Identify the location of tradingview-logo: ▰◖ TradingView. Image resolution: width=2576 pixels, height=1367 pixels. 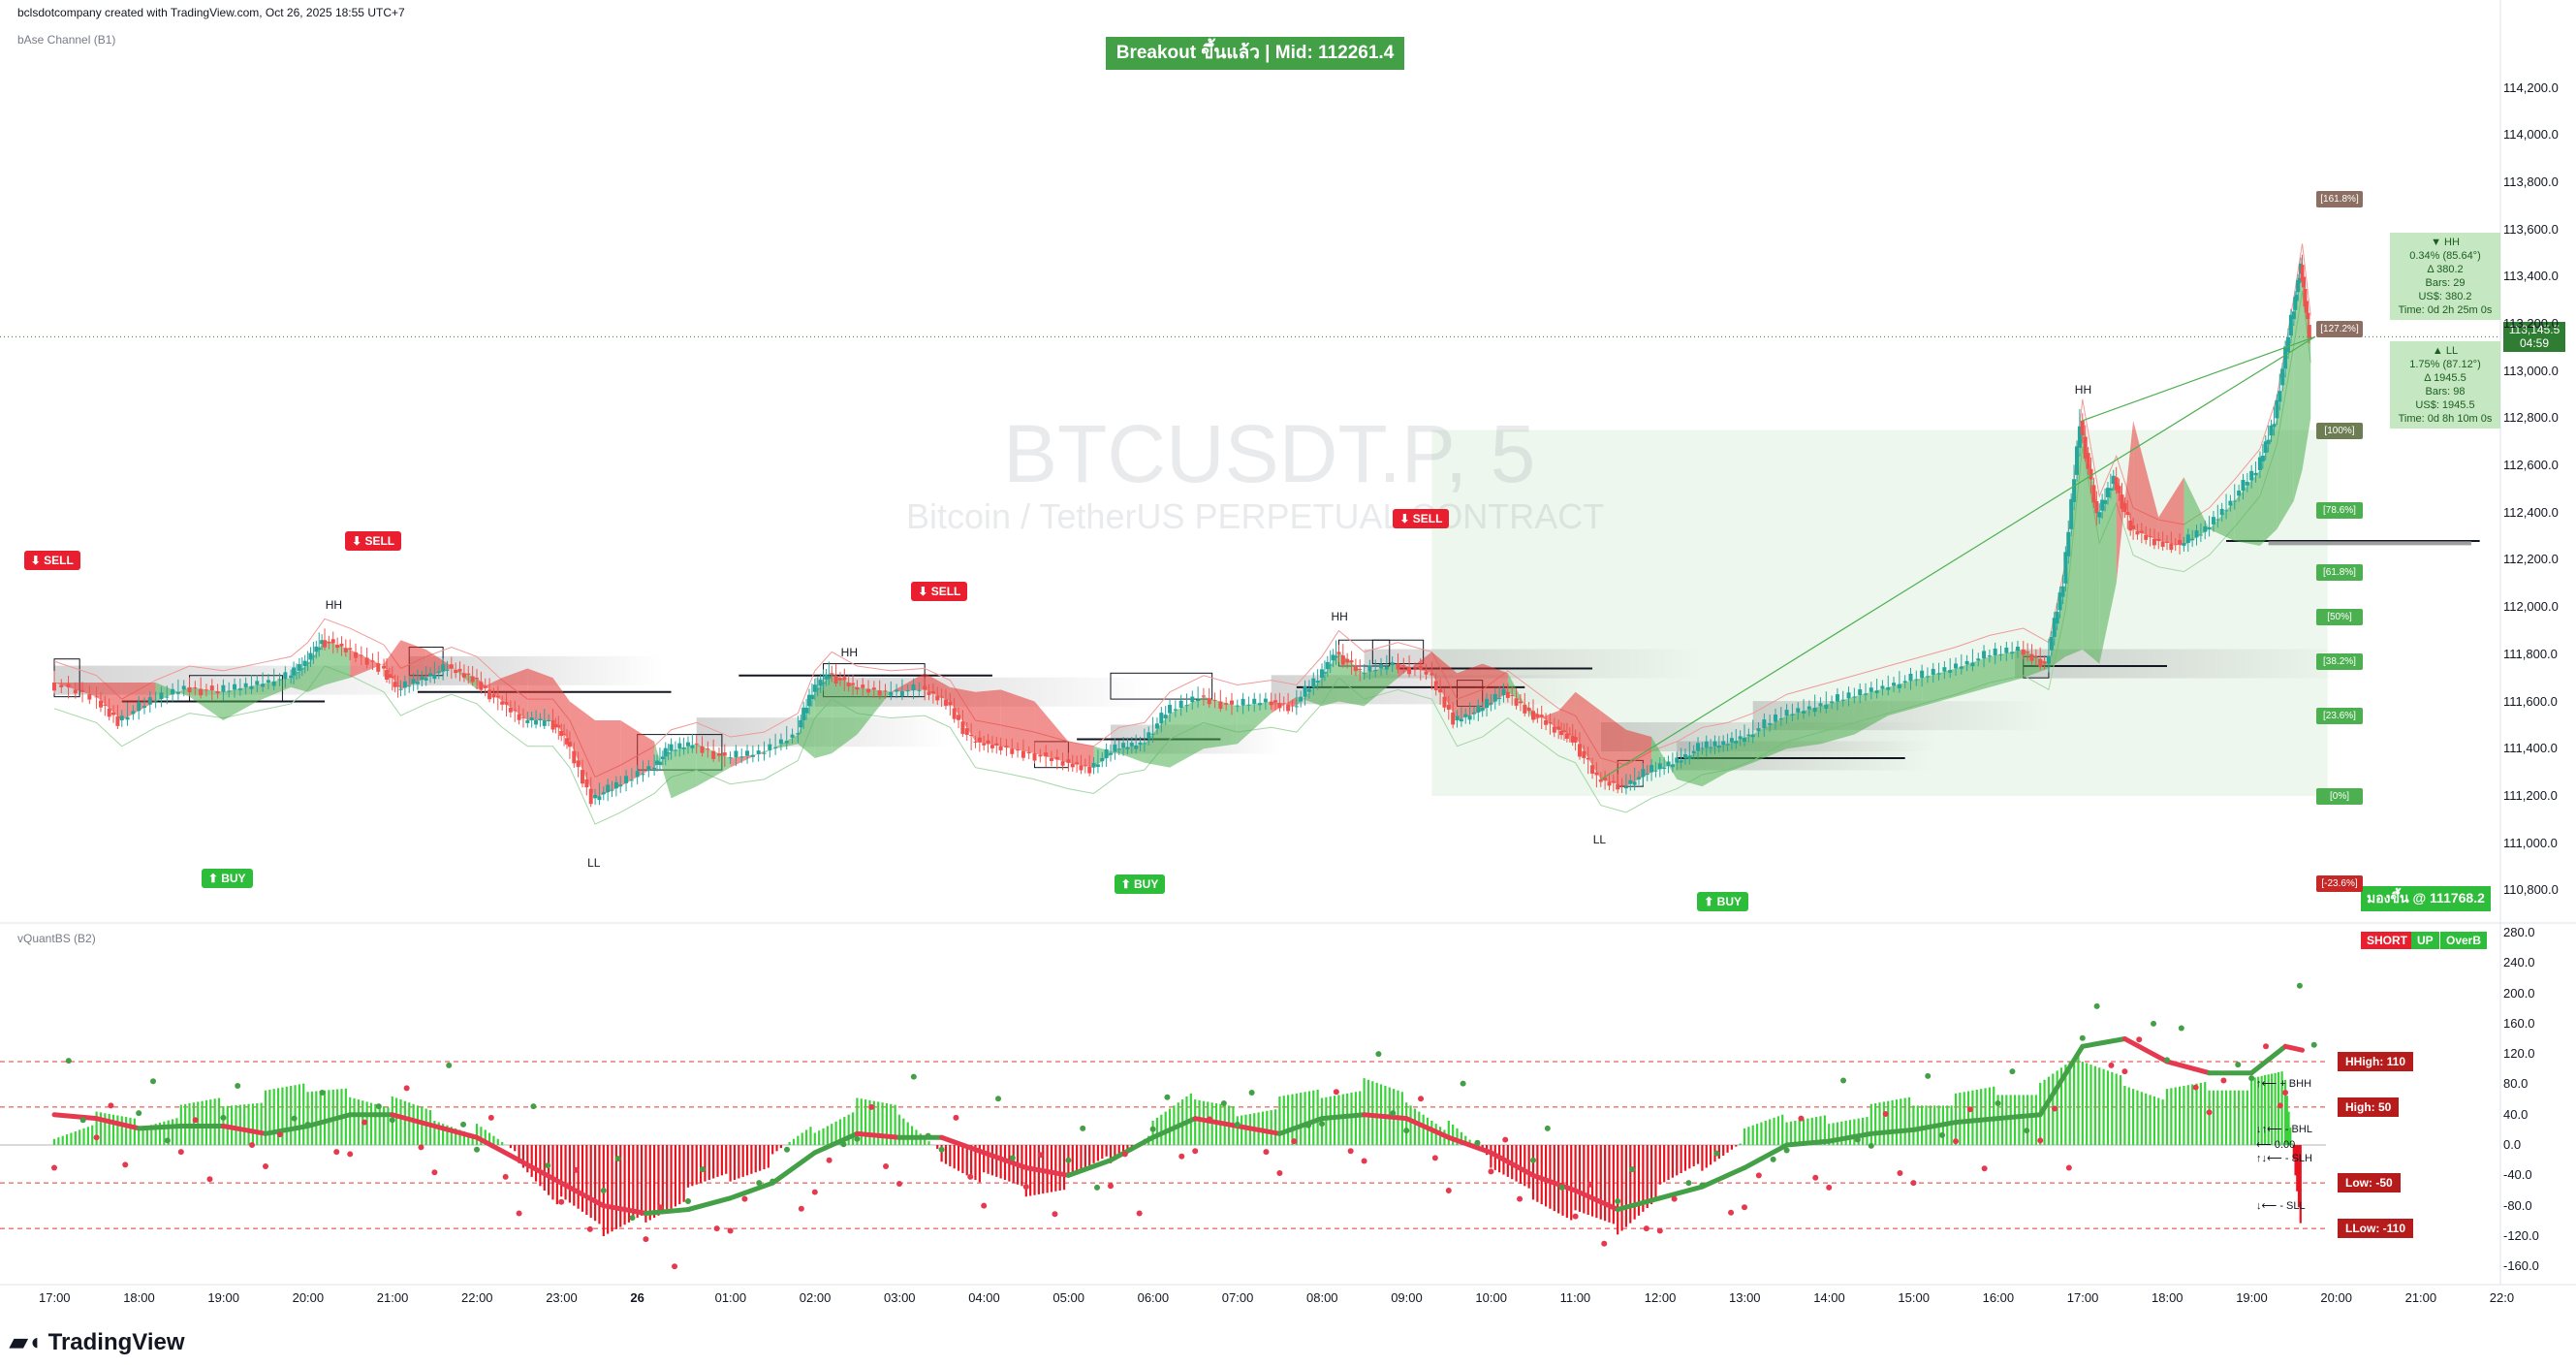
(97, 1342).